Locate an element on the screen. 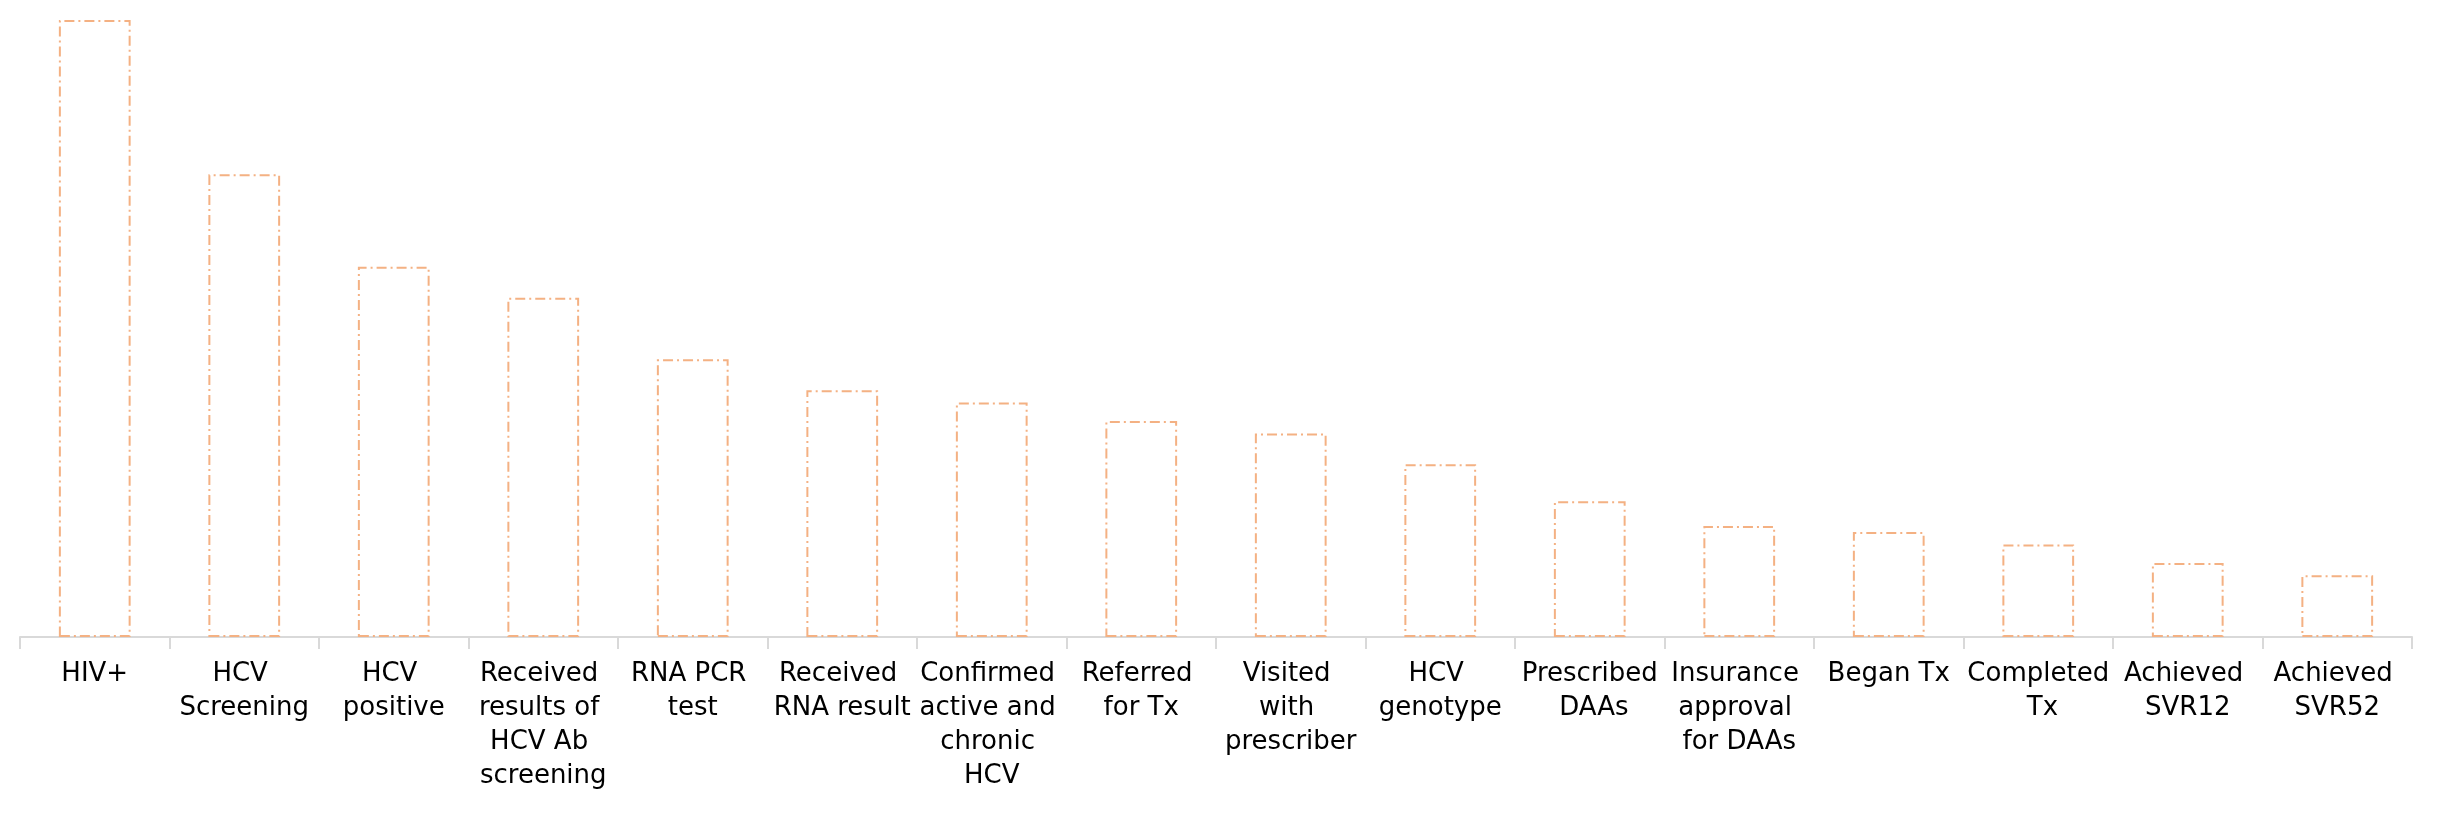 The height and width of the screenshot is (816, 2448). x-tick-label: HIV+ is located at coordinates (95, 672).